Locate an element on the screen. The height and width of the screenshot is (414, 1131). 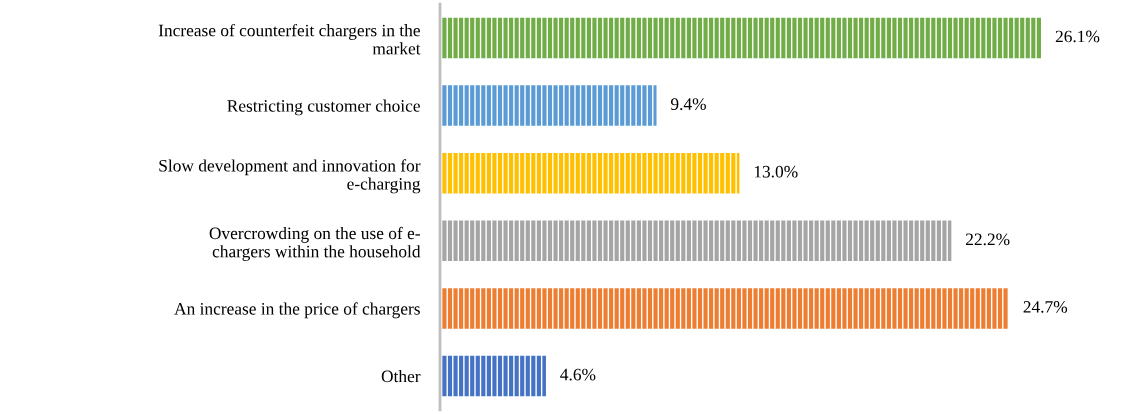
y-tick-label: Overcrowding on the use of e- chargers within the household is located at coordinates (315, 243).